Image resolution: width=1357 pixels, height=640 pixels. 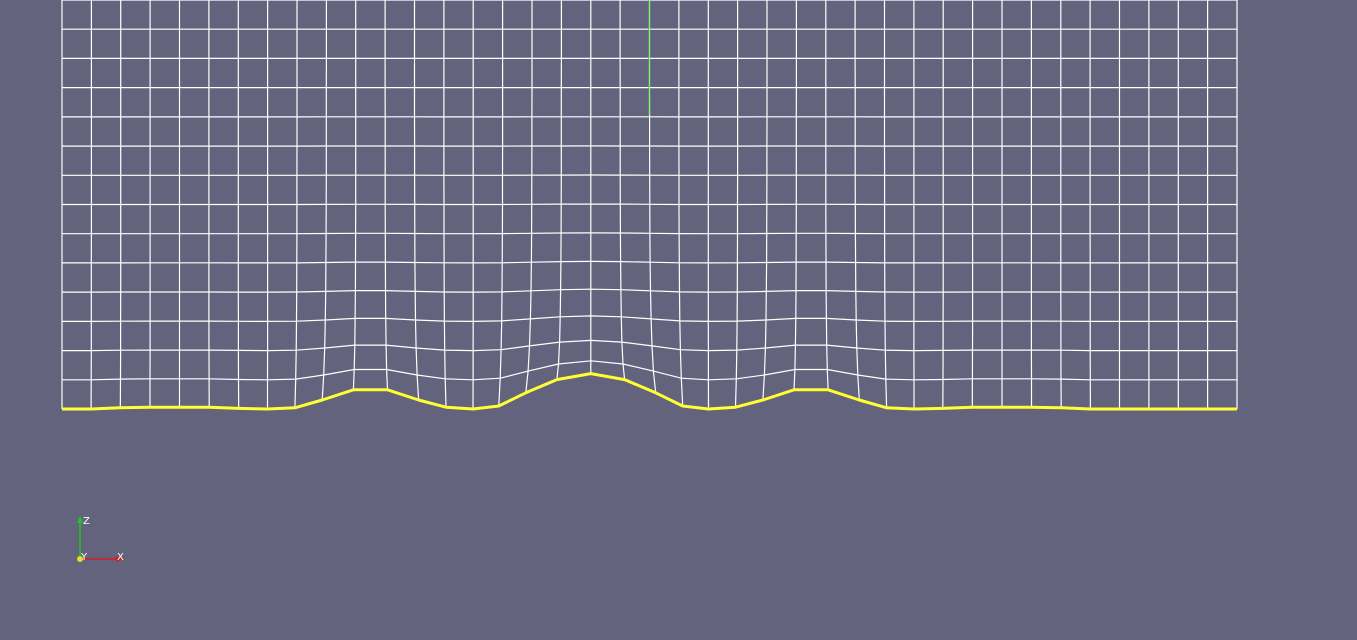 What do you see at coordinates (80, 519) in the screenshot?
I see `z-axis-arrowhead` at bounding box center [80, 519].